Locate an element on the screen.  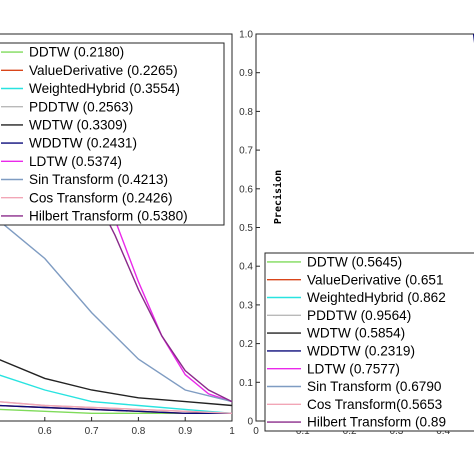
y-tick-label: 0.4 is located at coordinates (246, 267).